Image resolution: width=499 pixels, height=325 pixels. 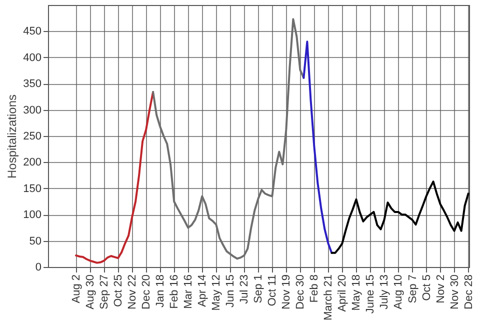 What do you see at coordinates (328, 297) in the screenshot?
I see `x-tick-label: March 21` at bounding box center [328, 297].